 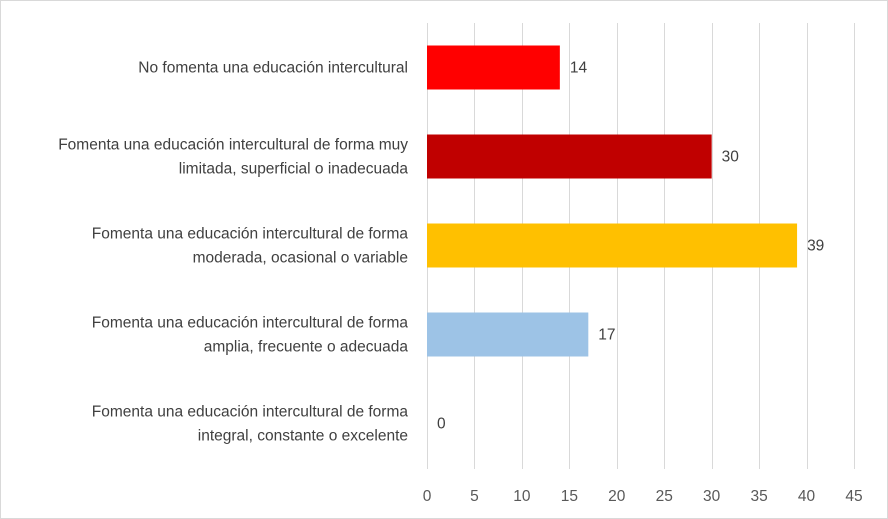 What do you see at coordinates (664, 496) in the screenshot?
I see `x-tick-label: 25` at bounding box center [664, 496].